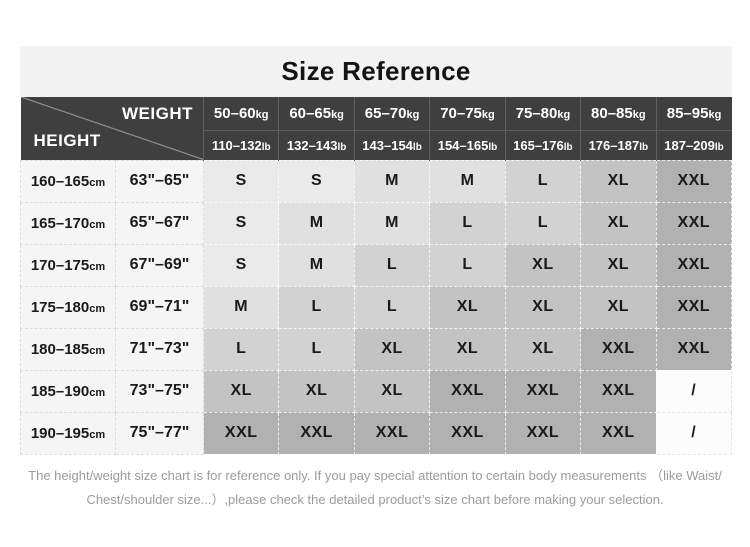  I want to click on title-band: Size Reference, so click(376, 71).